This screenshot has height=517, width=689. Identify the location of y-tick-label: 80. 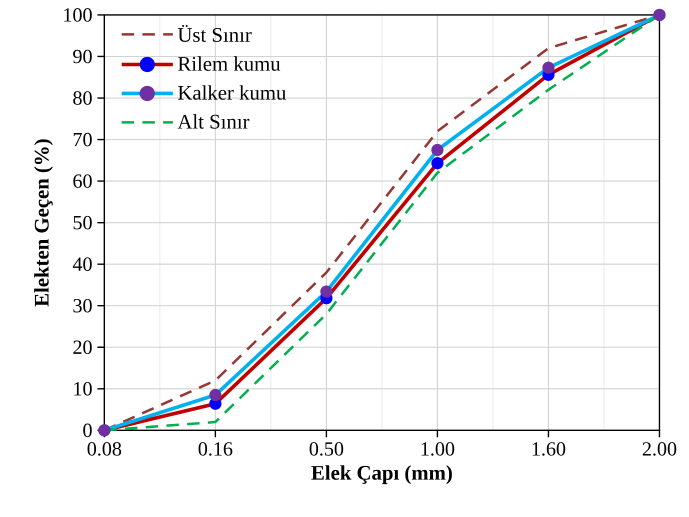
(82, 98).